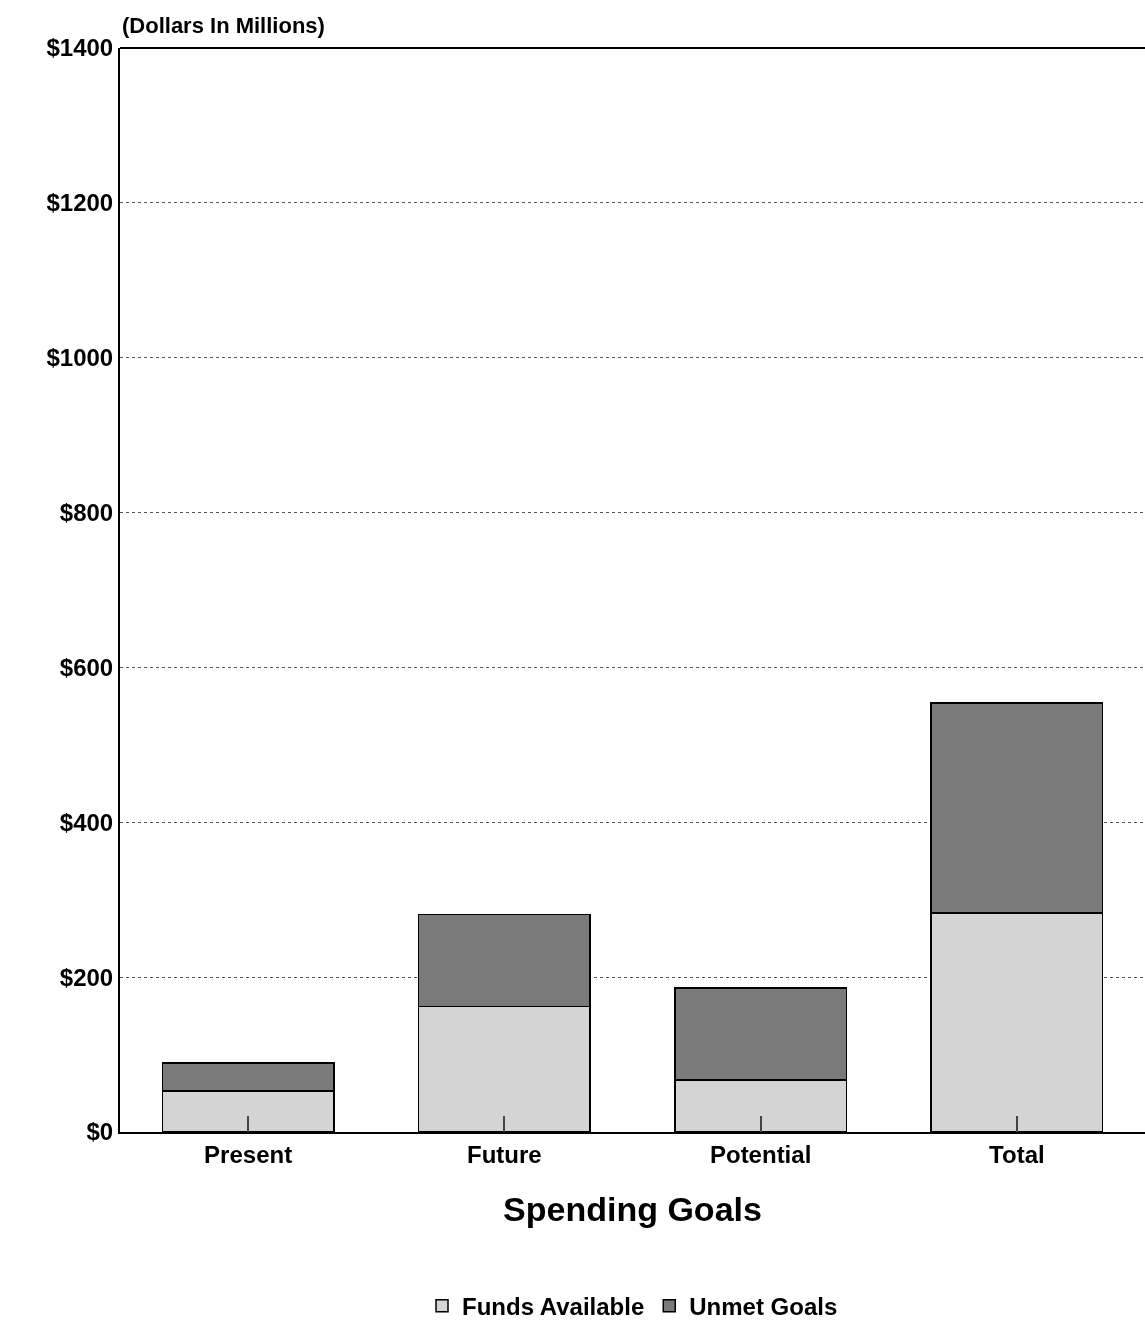 The width and height of the screenshot is (1145, 1332). Describe the element at coordinates (553, 1307) in the screenshot. I see `legend-label: Funds Available` at that location.